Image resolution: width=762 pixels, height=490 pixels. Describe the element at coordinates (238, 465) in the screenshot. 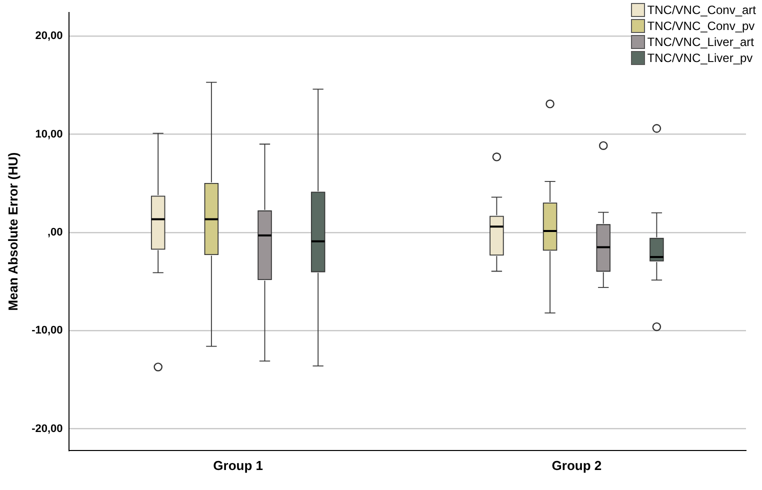

I see `x-tick-label: Group 1` at that location.